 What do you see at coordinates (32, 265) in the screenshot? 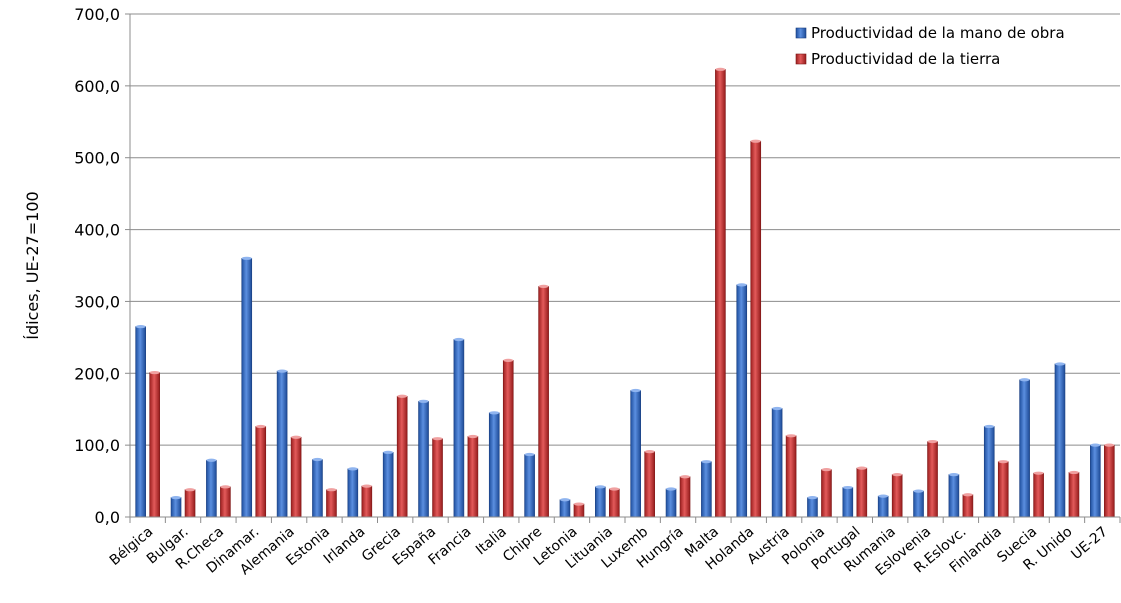
I see `y-axis-label: Ídices, UE-27=100` at bounding box center [32, 265].